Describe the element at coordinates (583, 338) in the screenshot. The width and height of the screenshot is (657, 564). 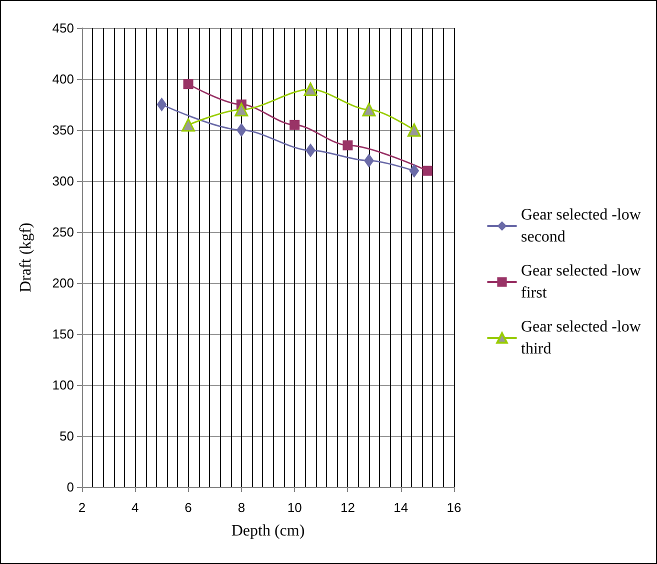
I see `legend-label: Gear selected -low third` at that location.